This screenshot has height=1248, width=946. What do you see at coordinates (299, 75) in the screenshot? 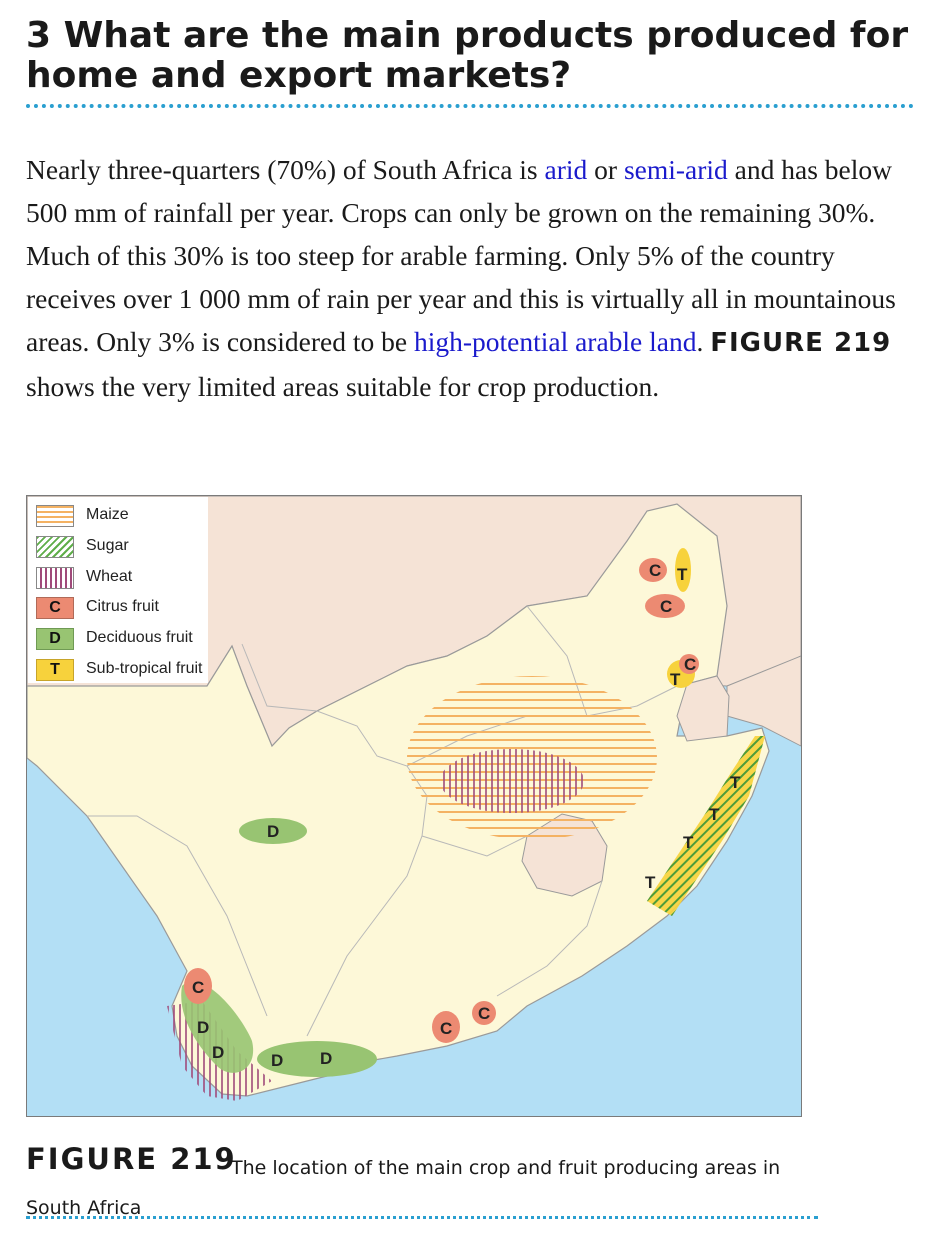
I see `section-heading-line2: home and export markets?` at bounding box center [299, 75].